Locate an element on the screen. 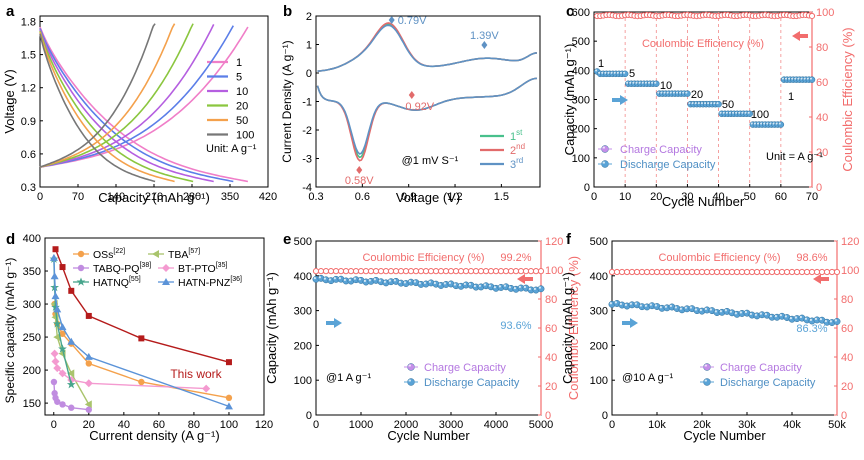 The height and width of the screenshot is (460, 864). ce-axis-arrow-shape is located at coordinates (821, 279).